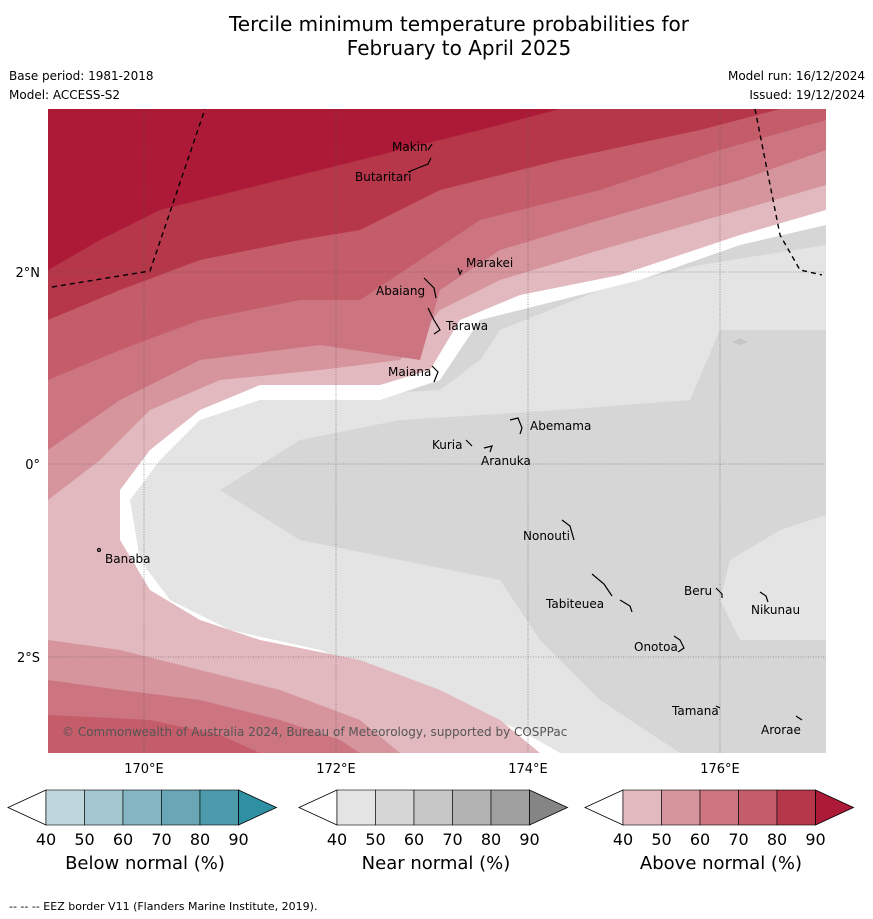  I want to click on label-beru: Beru, so click(698, 591).